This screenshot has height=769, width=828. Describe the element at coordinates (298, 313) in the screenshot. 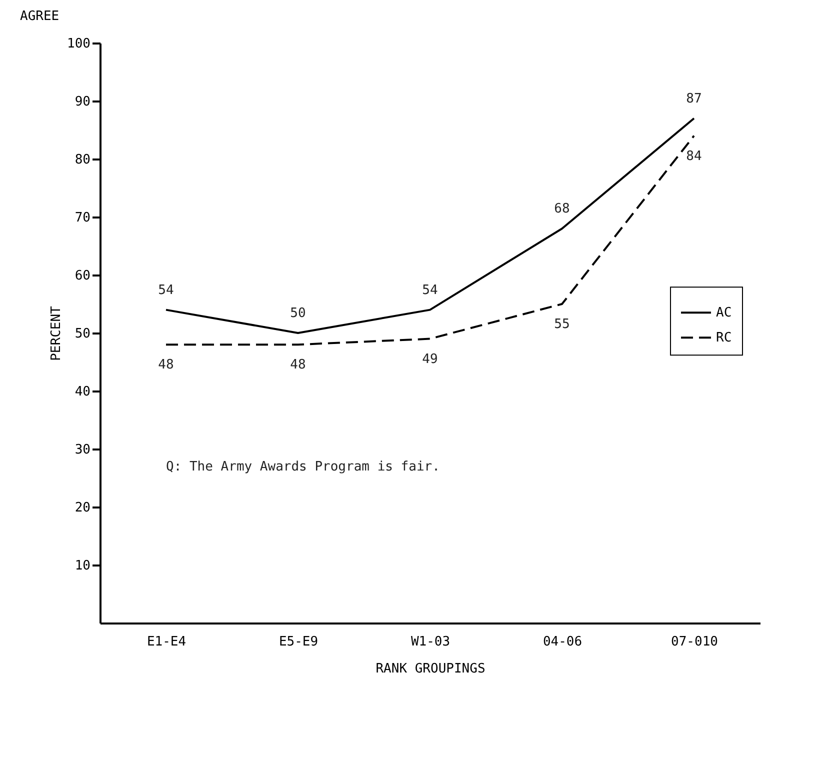

I see `data-label: 50` at that location.